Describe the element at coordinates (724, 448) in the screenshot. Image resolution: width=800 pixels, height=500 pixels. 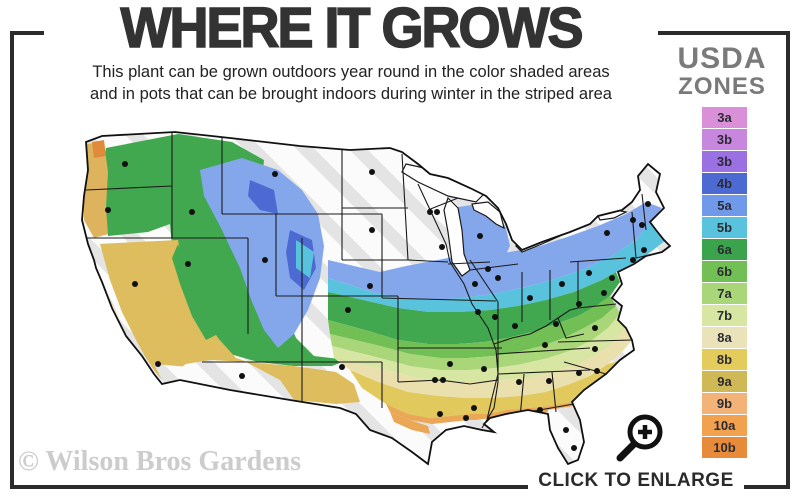
I see `legend-zone-swatch-15: 10b` at that location.